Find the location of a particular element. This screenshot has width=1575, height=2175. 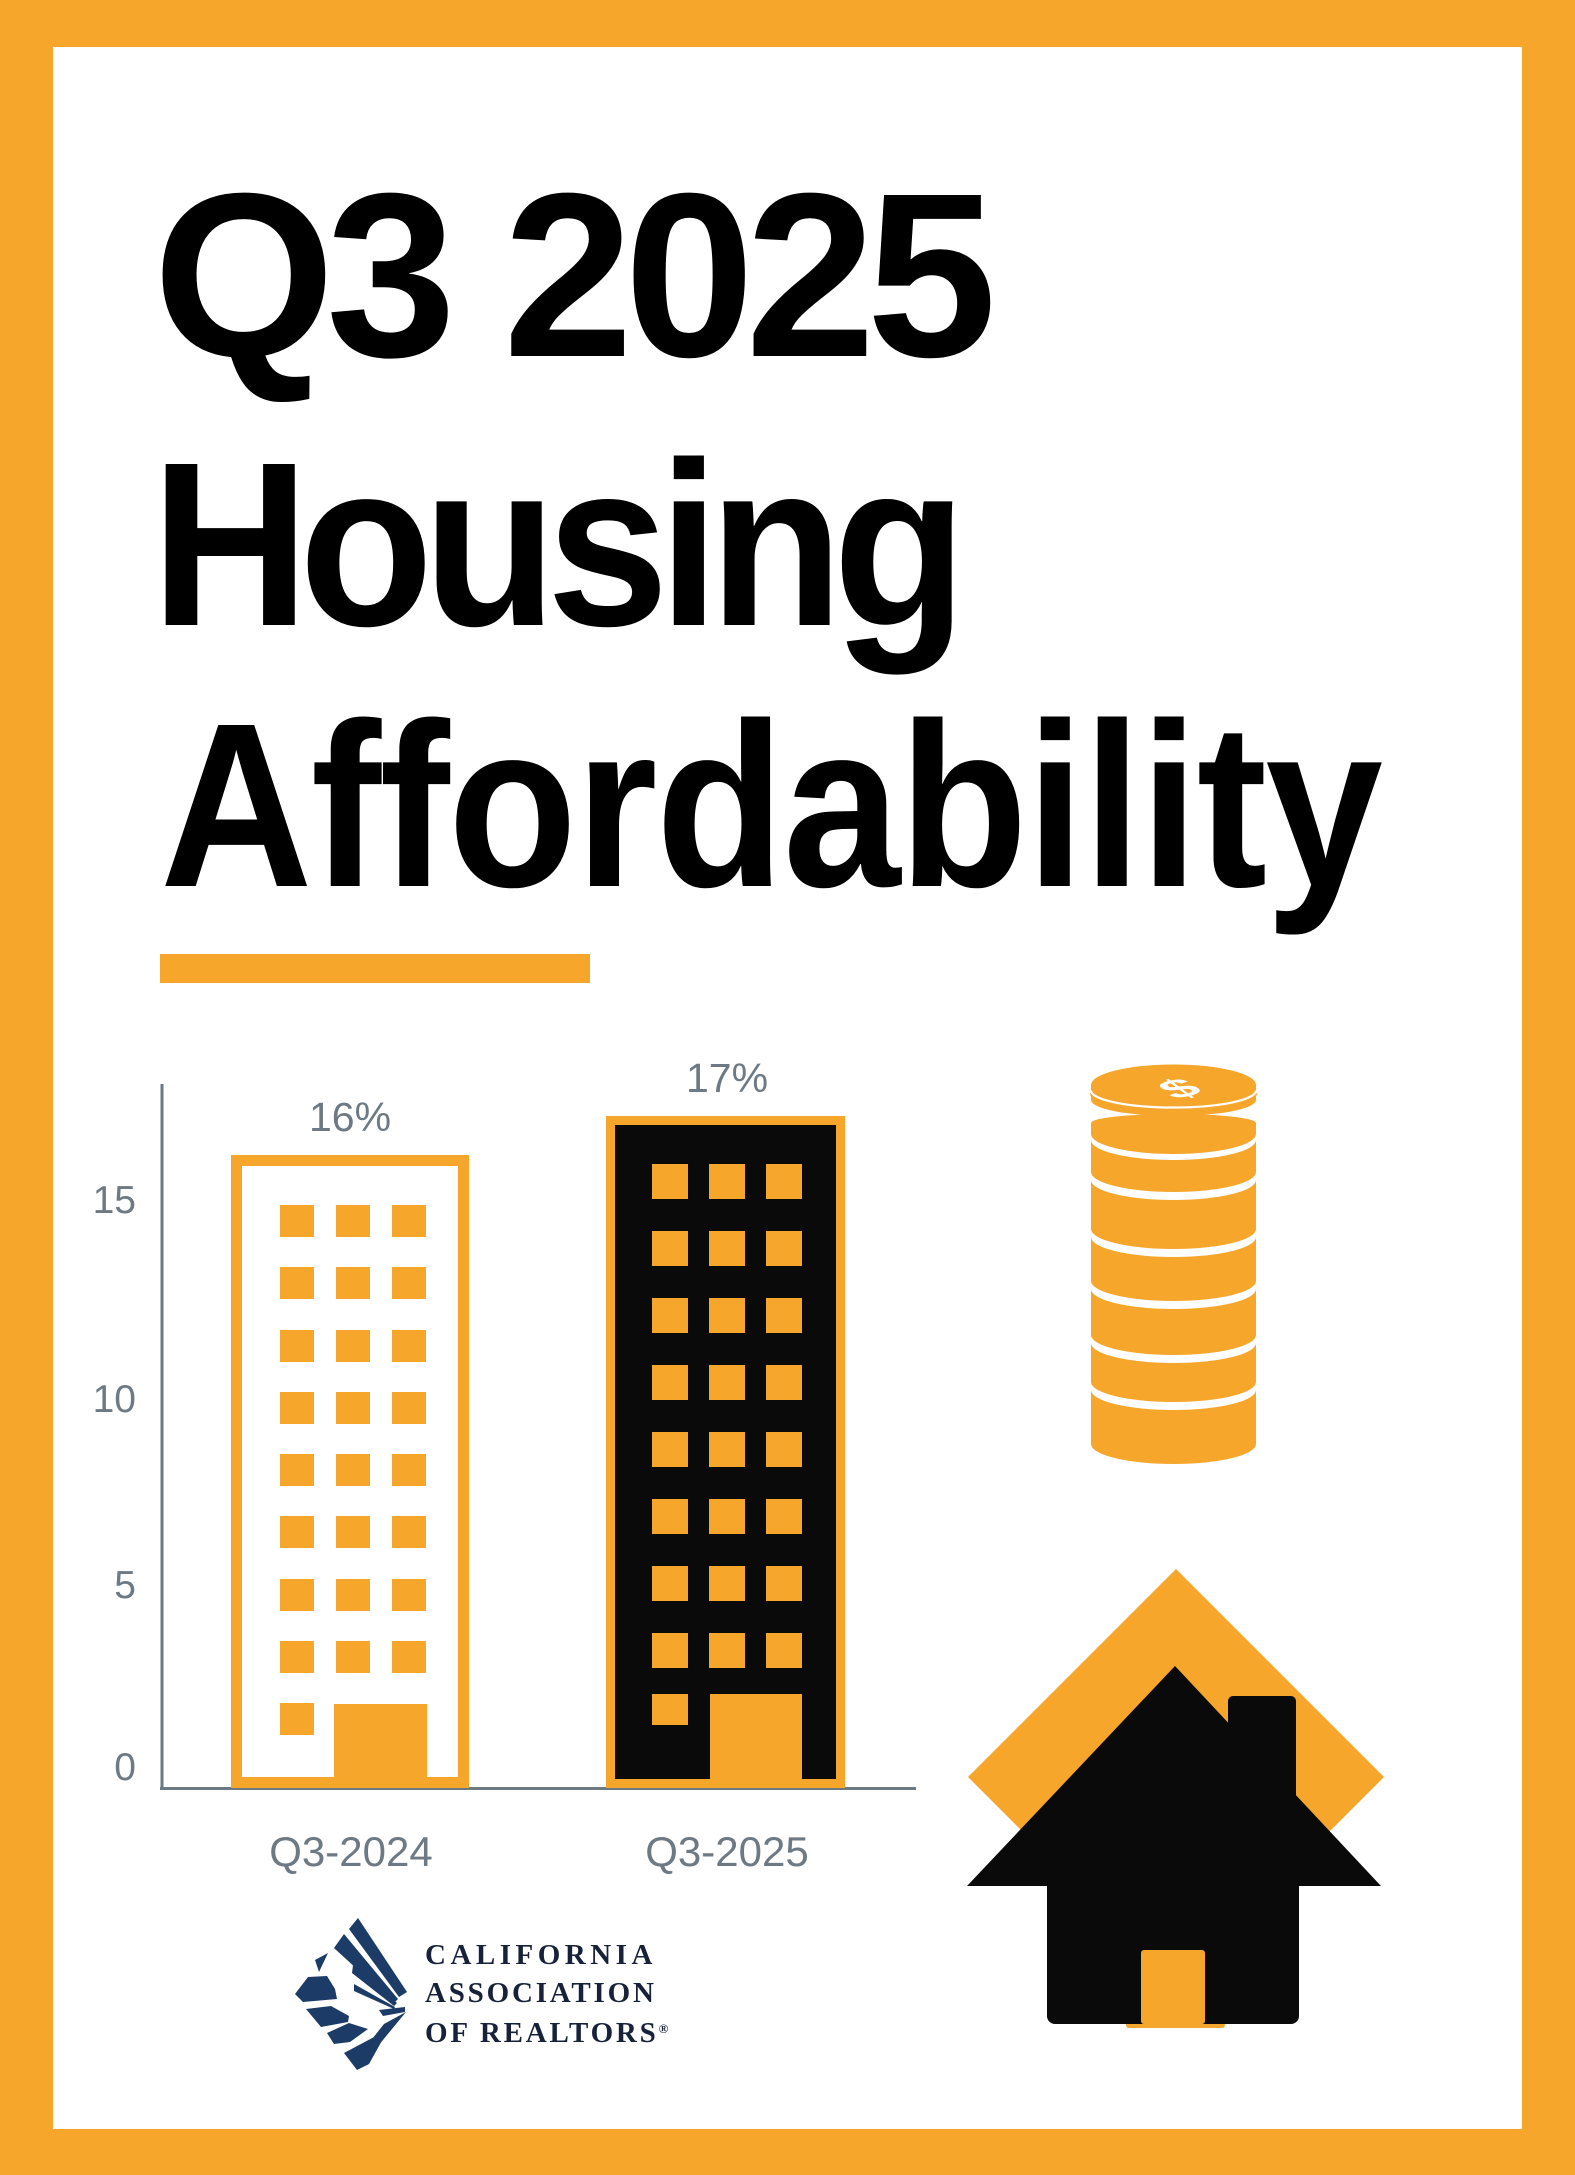

svg-text: 17% is located at coordinates (727, 1078).